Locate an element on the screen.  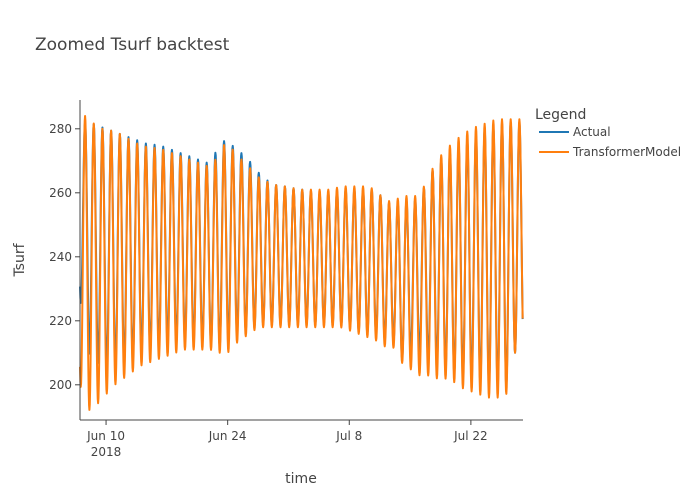
legend-item-actual: Actual is located at coordinates (575, 132).